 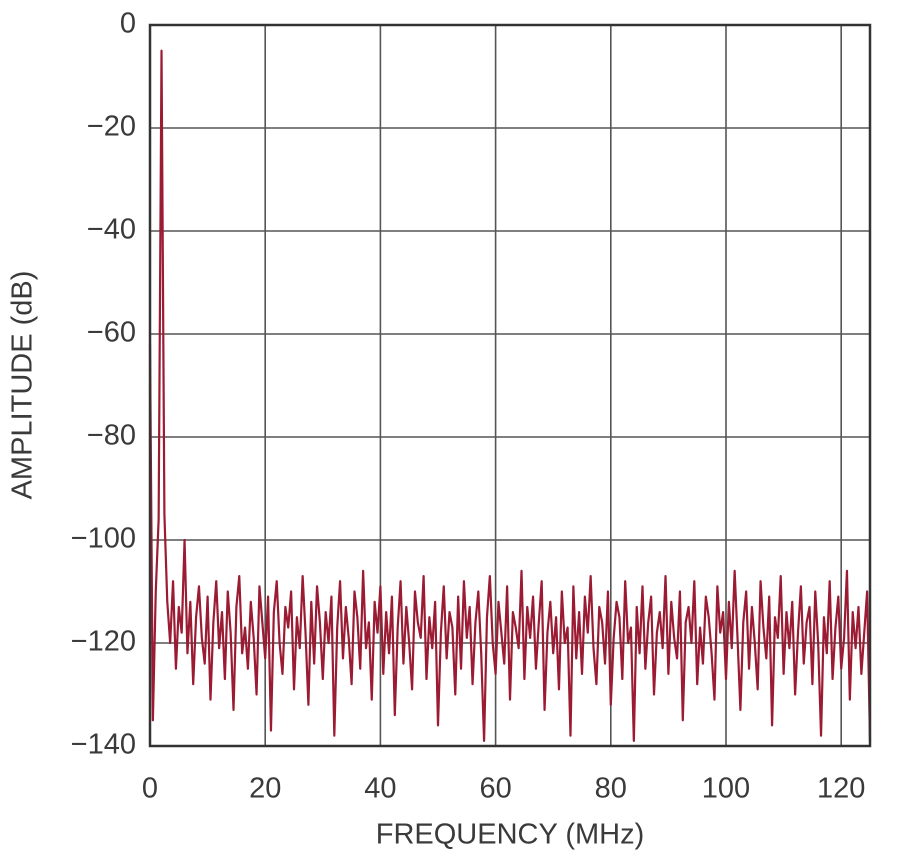 What do you see at coordinates (841, 789) in the screenshot?
I see `x-tick-label: 120` at bounding box center [841, 789].